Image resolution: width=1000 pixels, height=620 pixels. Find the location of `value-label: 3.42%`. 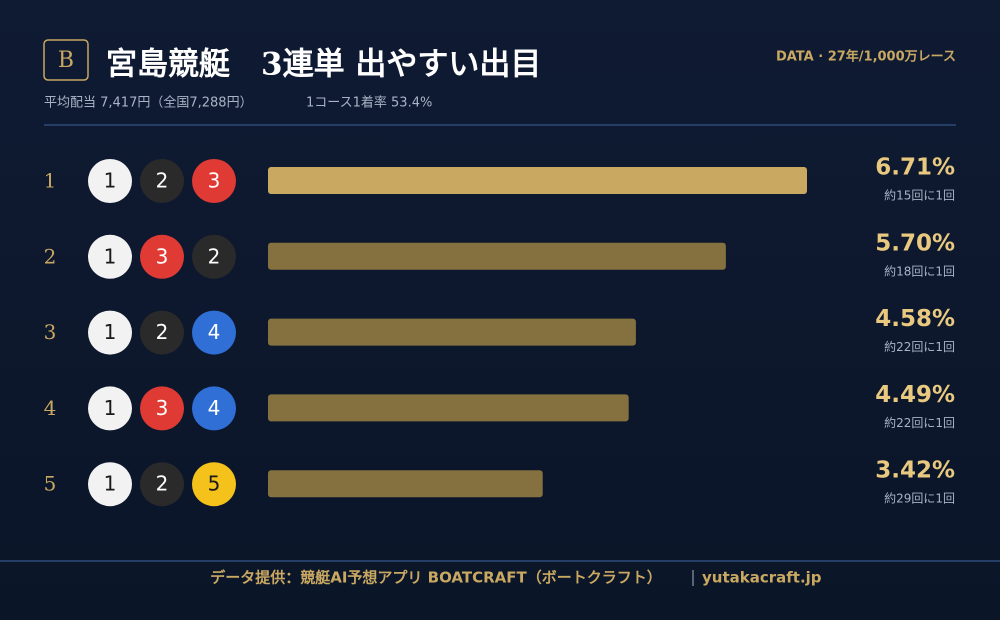

value-label: 3.42% is located at coordinates (915, 471).